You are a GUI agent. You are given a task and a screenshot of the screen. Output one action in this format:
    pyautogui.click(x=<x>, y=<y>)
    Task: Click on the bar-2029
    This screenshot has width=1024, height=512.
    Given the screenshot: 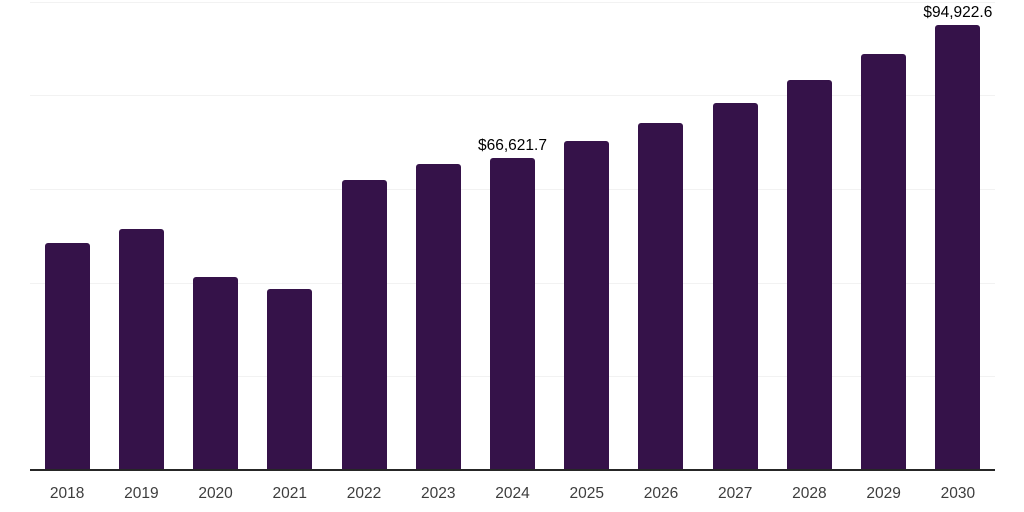 What is the action you would take?
    pyautogui.click(x=884, y=261)
    